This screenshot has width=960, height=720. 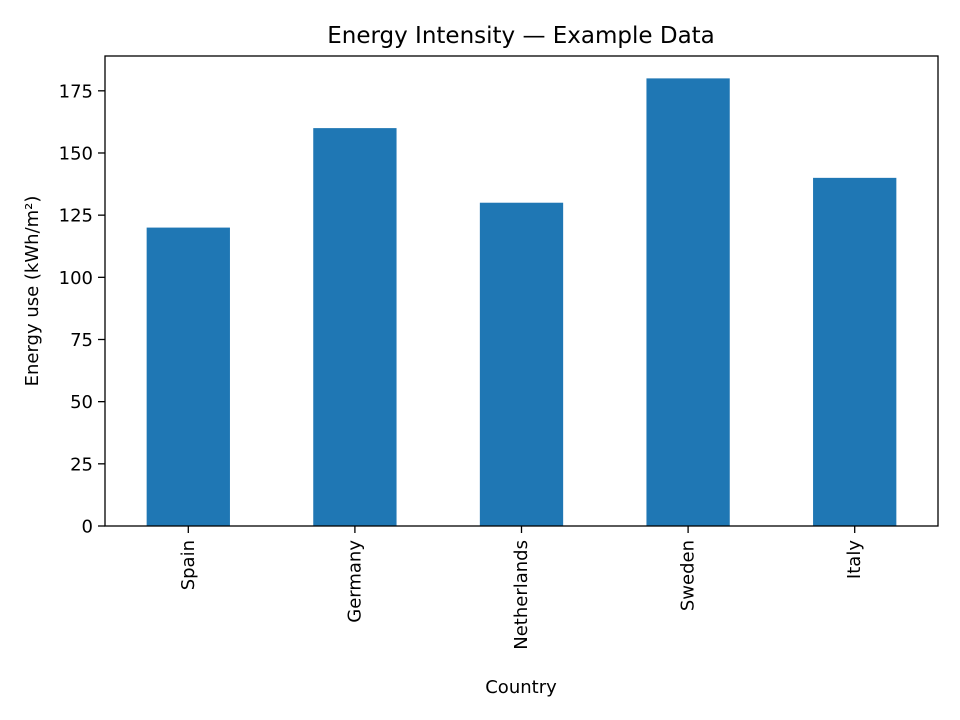 What do you see at coordinates (188, 377) in the screenshot?
I see `bar-spain` at bounding box center [188, 377].